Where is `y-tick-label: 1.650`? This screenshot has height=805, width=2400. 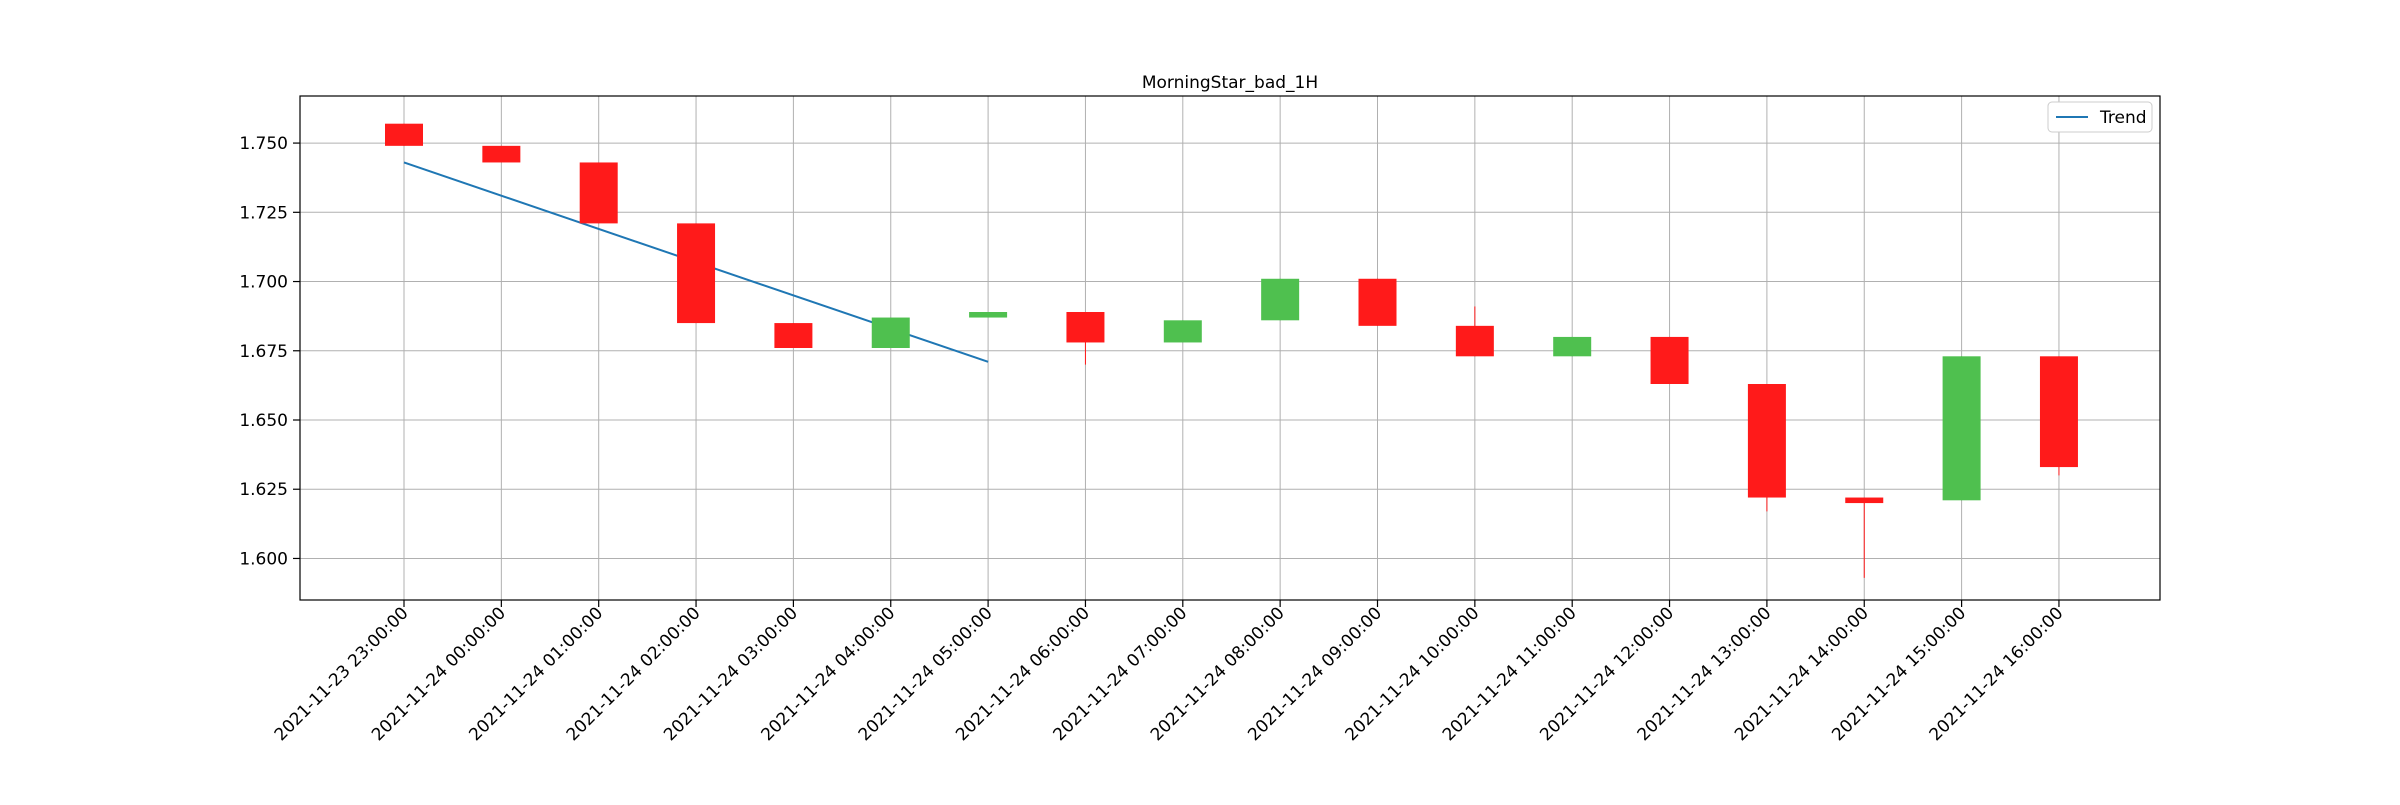 y-tick-label: 1.650 is located at coordinates (263, 421).